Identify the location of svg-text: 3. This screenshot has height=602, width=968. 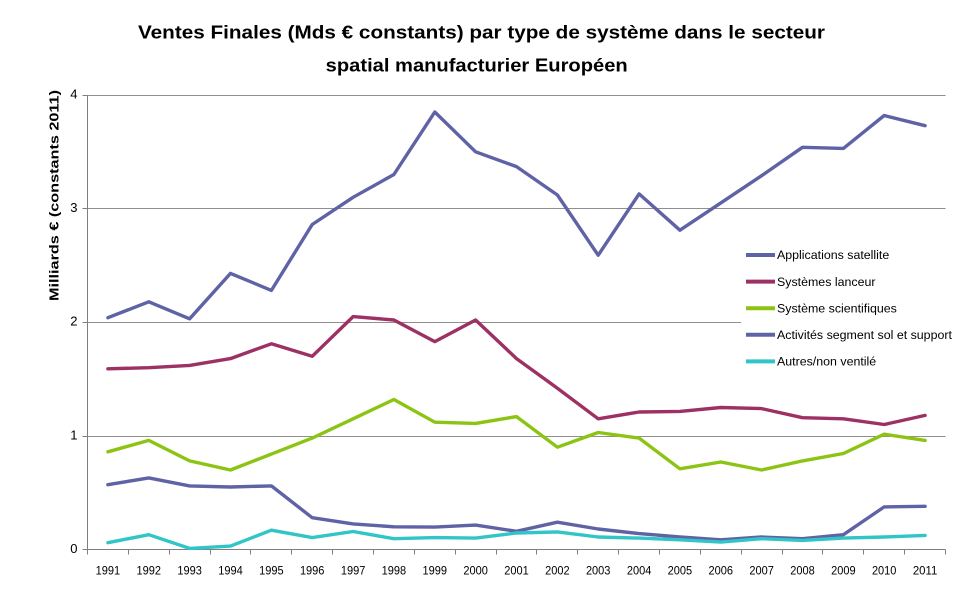
(73, 207).